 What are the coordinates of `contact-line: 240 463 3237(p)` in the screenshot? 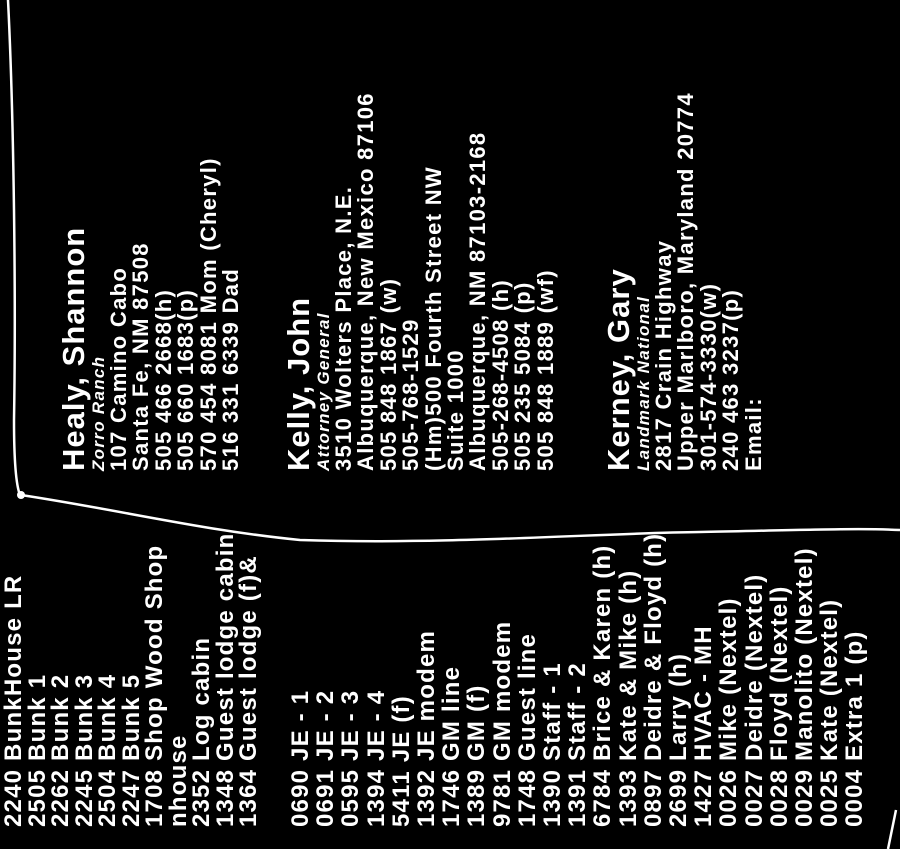 It's located at (731, 379).